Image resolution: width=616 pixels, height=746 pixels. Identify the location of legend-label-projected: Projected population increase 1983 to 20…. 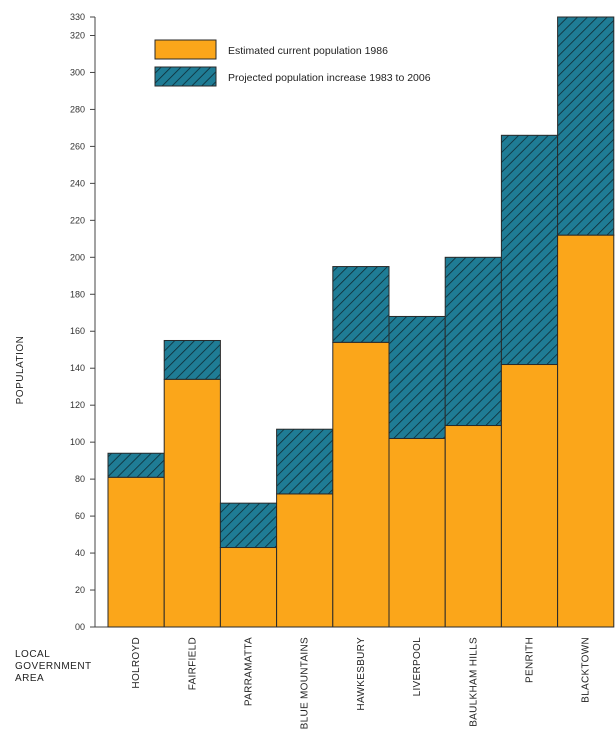
(329, 78).